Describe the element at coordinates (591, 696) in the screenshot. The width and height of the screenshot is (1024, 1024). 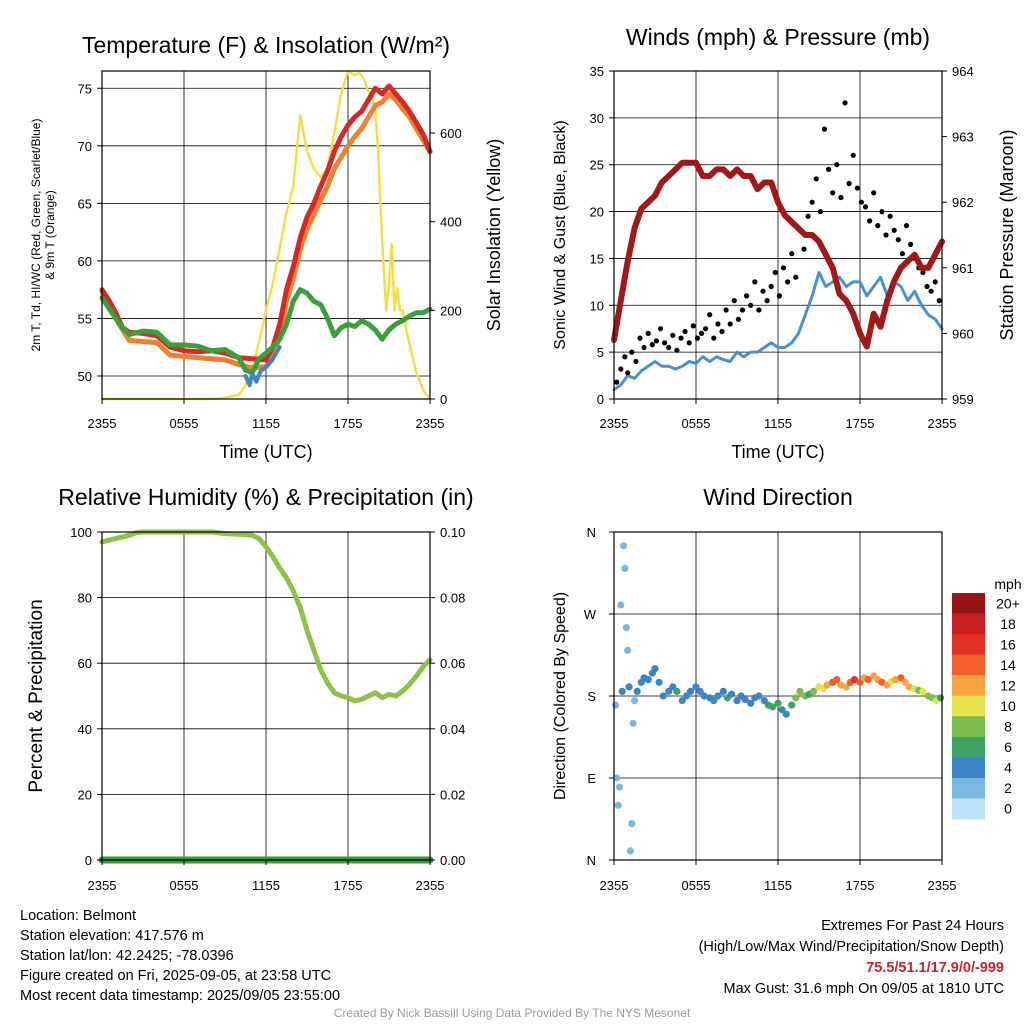
I see `dir-ytick-label: S` at that location.